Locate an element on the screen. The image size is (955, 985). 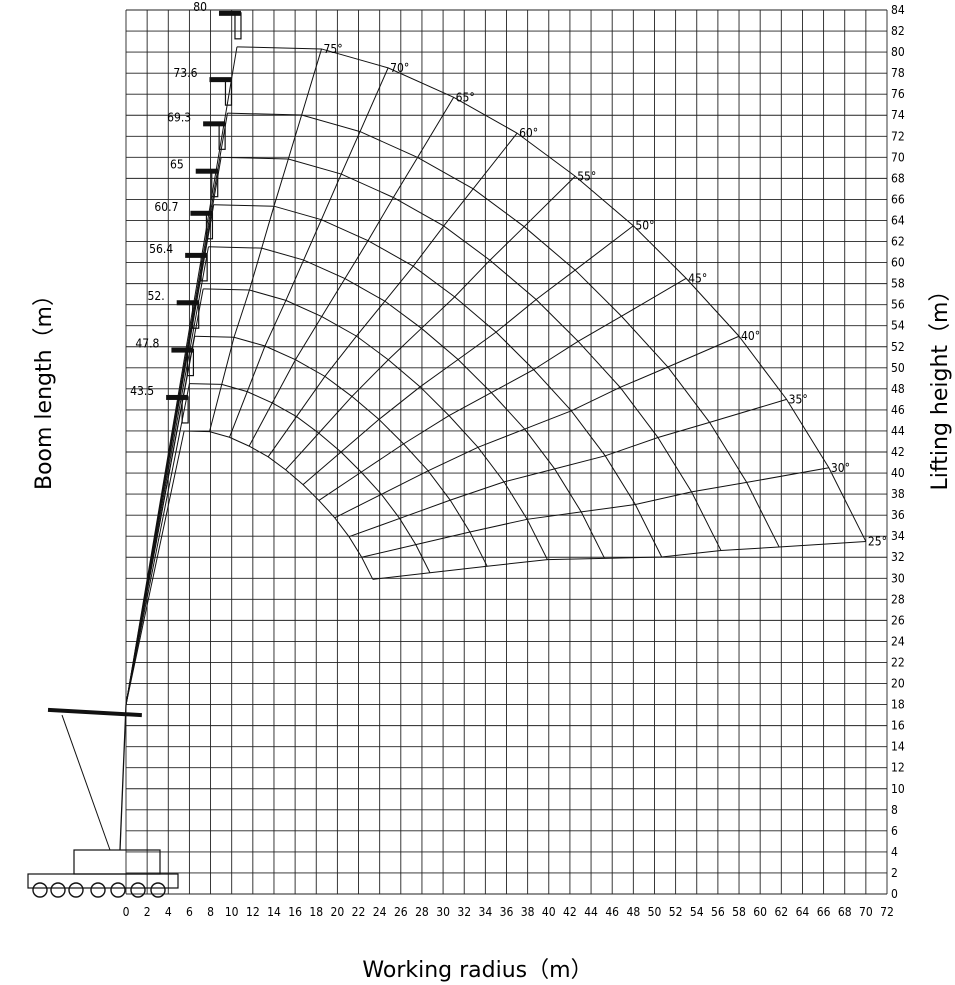
jib-angle-label: 40° is located at coordinates (750, 336).